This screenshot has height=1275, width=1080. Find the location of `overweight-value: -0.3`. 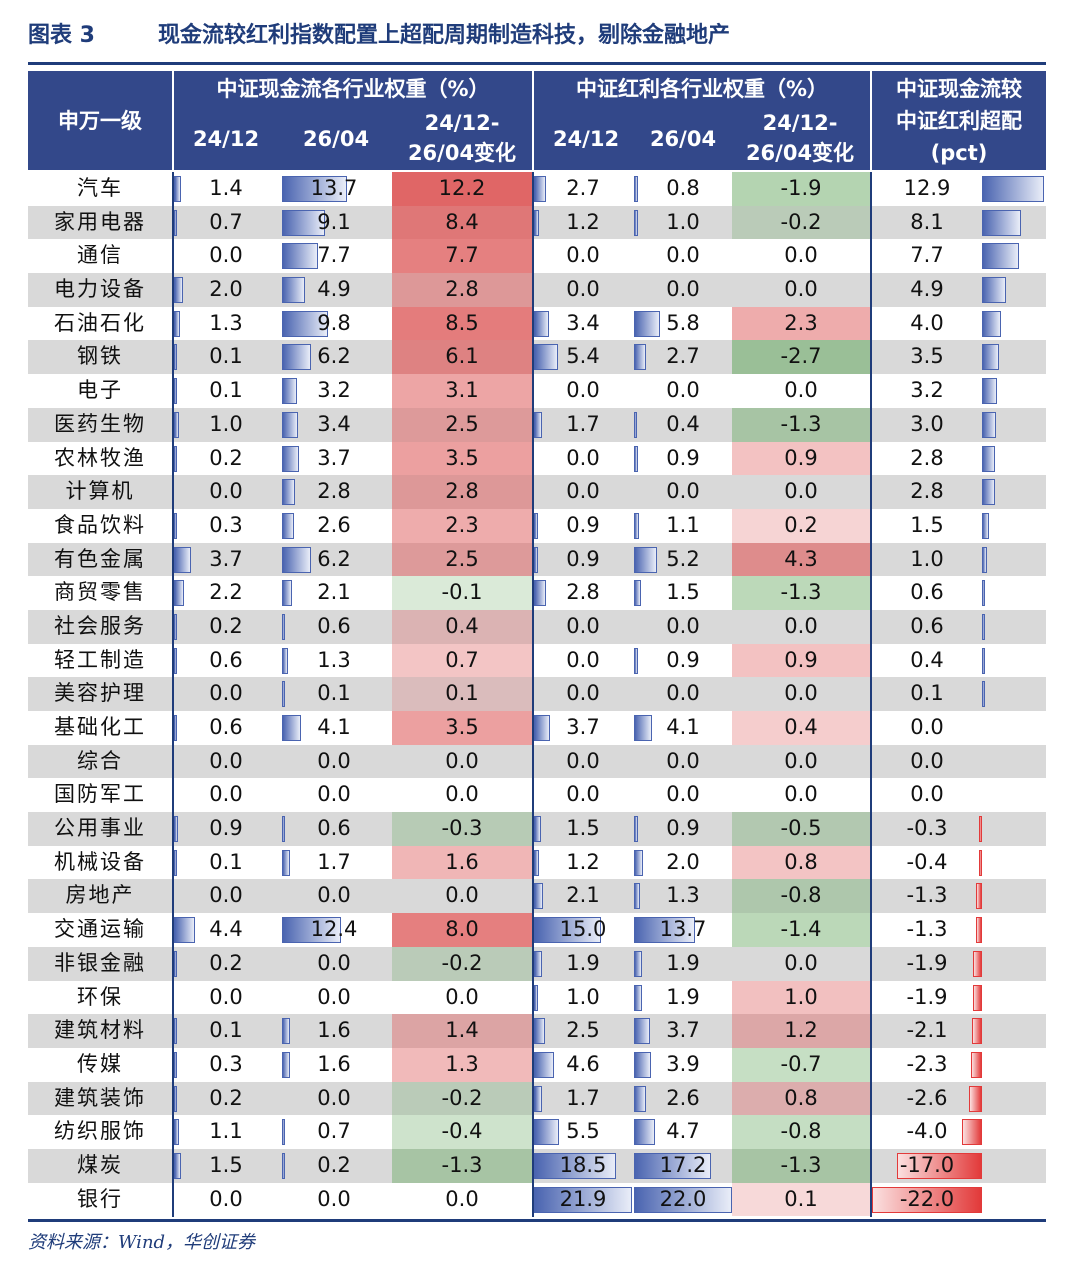

overweight-value: -0.3 is located at coordinates (927, 828).